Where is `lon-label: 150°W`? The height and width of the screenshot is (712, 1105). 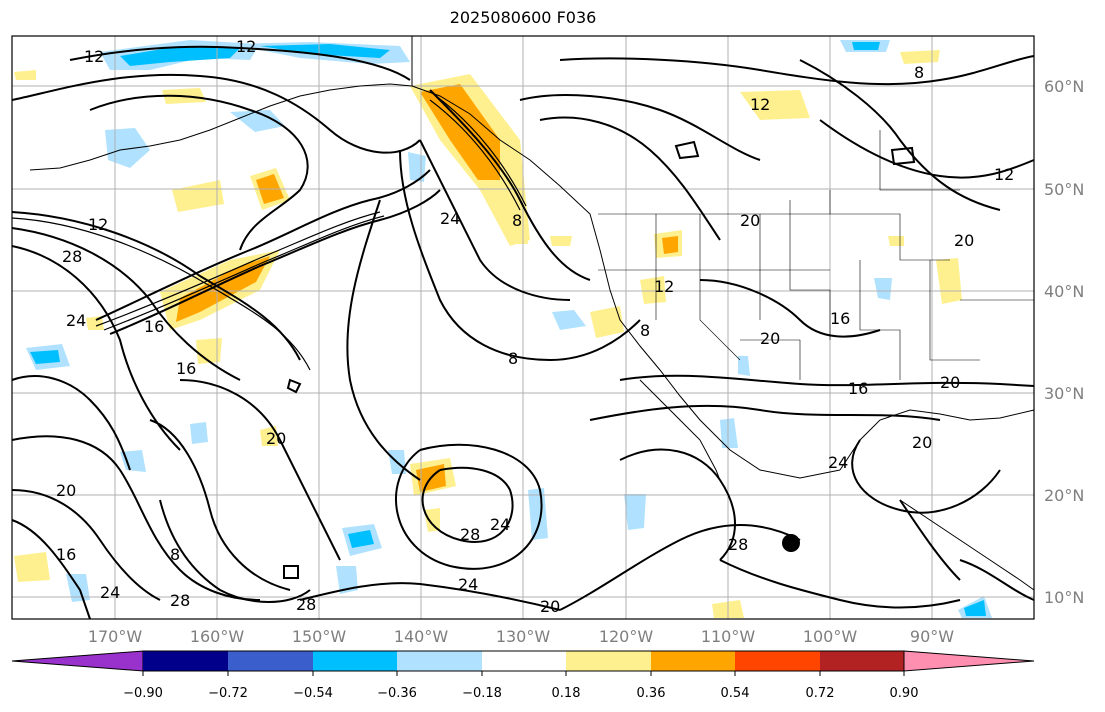
lon-label: 150°W is located at coordinates (319, 636).